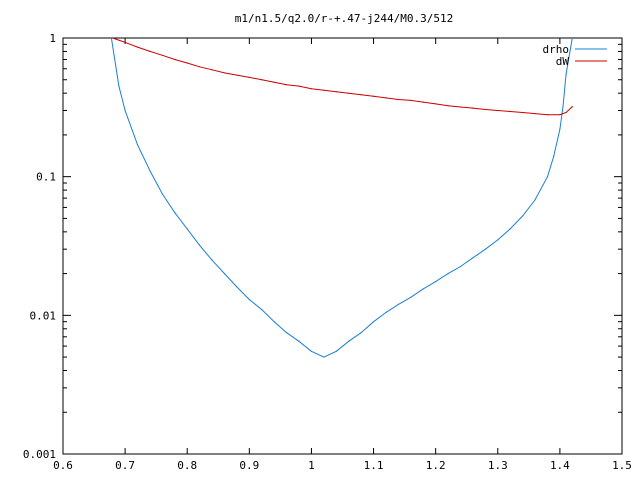 This screenshot has width=640, height=480. Describe the element at coordinates (556, 49) in the screenshot. I see `legend-label: drho` at that location.